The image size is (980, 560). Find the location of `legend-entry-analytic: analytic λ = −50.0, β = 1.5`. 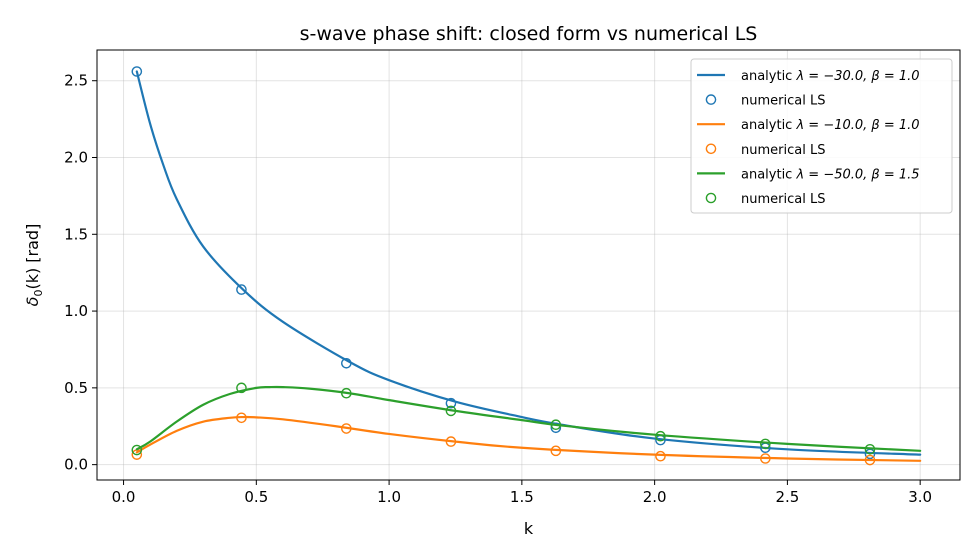

legend-entry-analytic: analytic λ = −50.0, β = 1.5 is located at coordinates (830, 174).